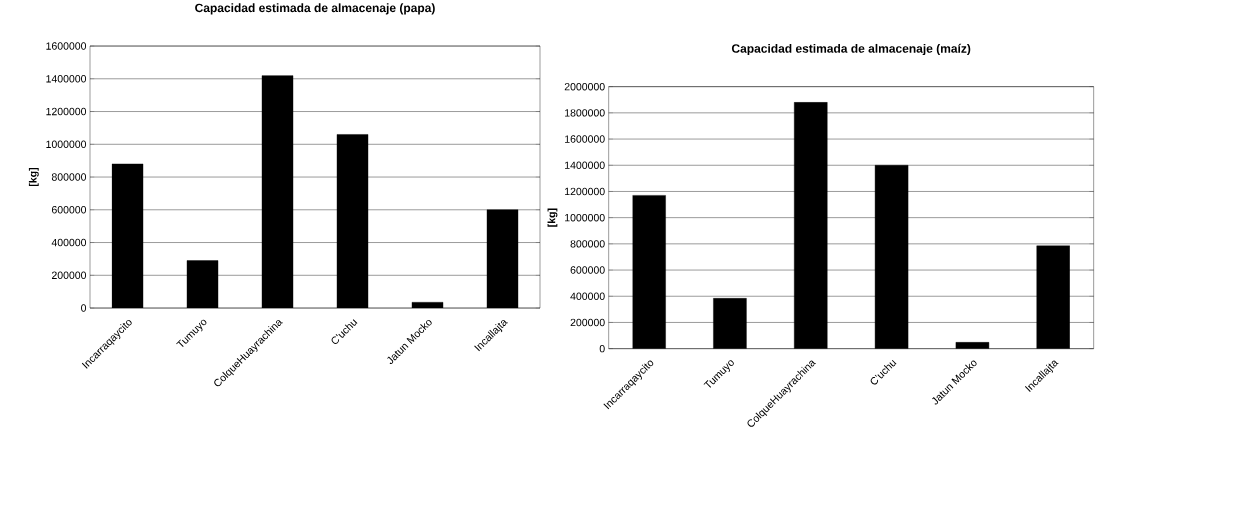 This screenshot has width=1241, height=524. Describe the element at coordinates (315, 9) in the screenshot. I see `chart-title: Capacidad estimada de almacenaje (papa)` at that location.